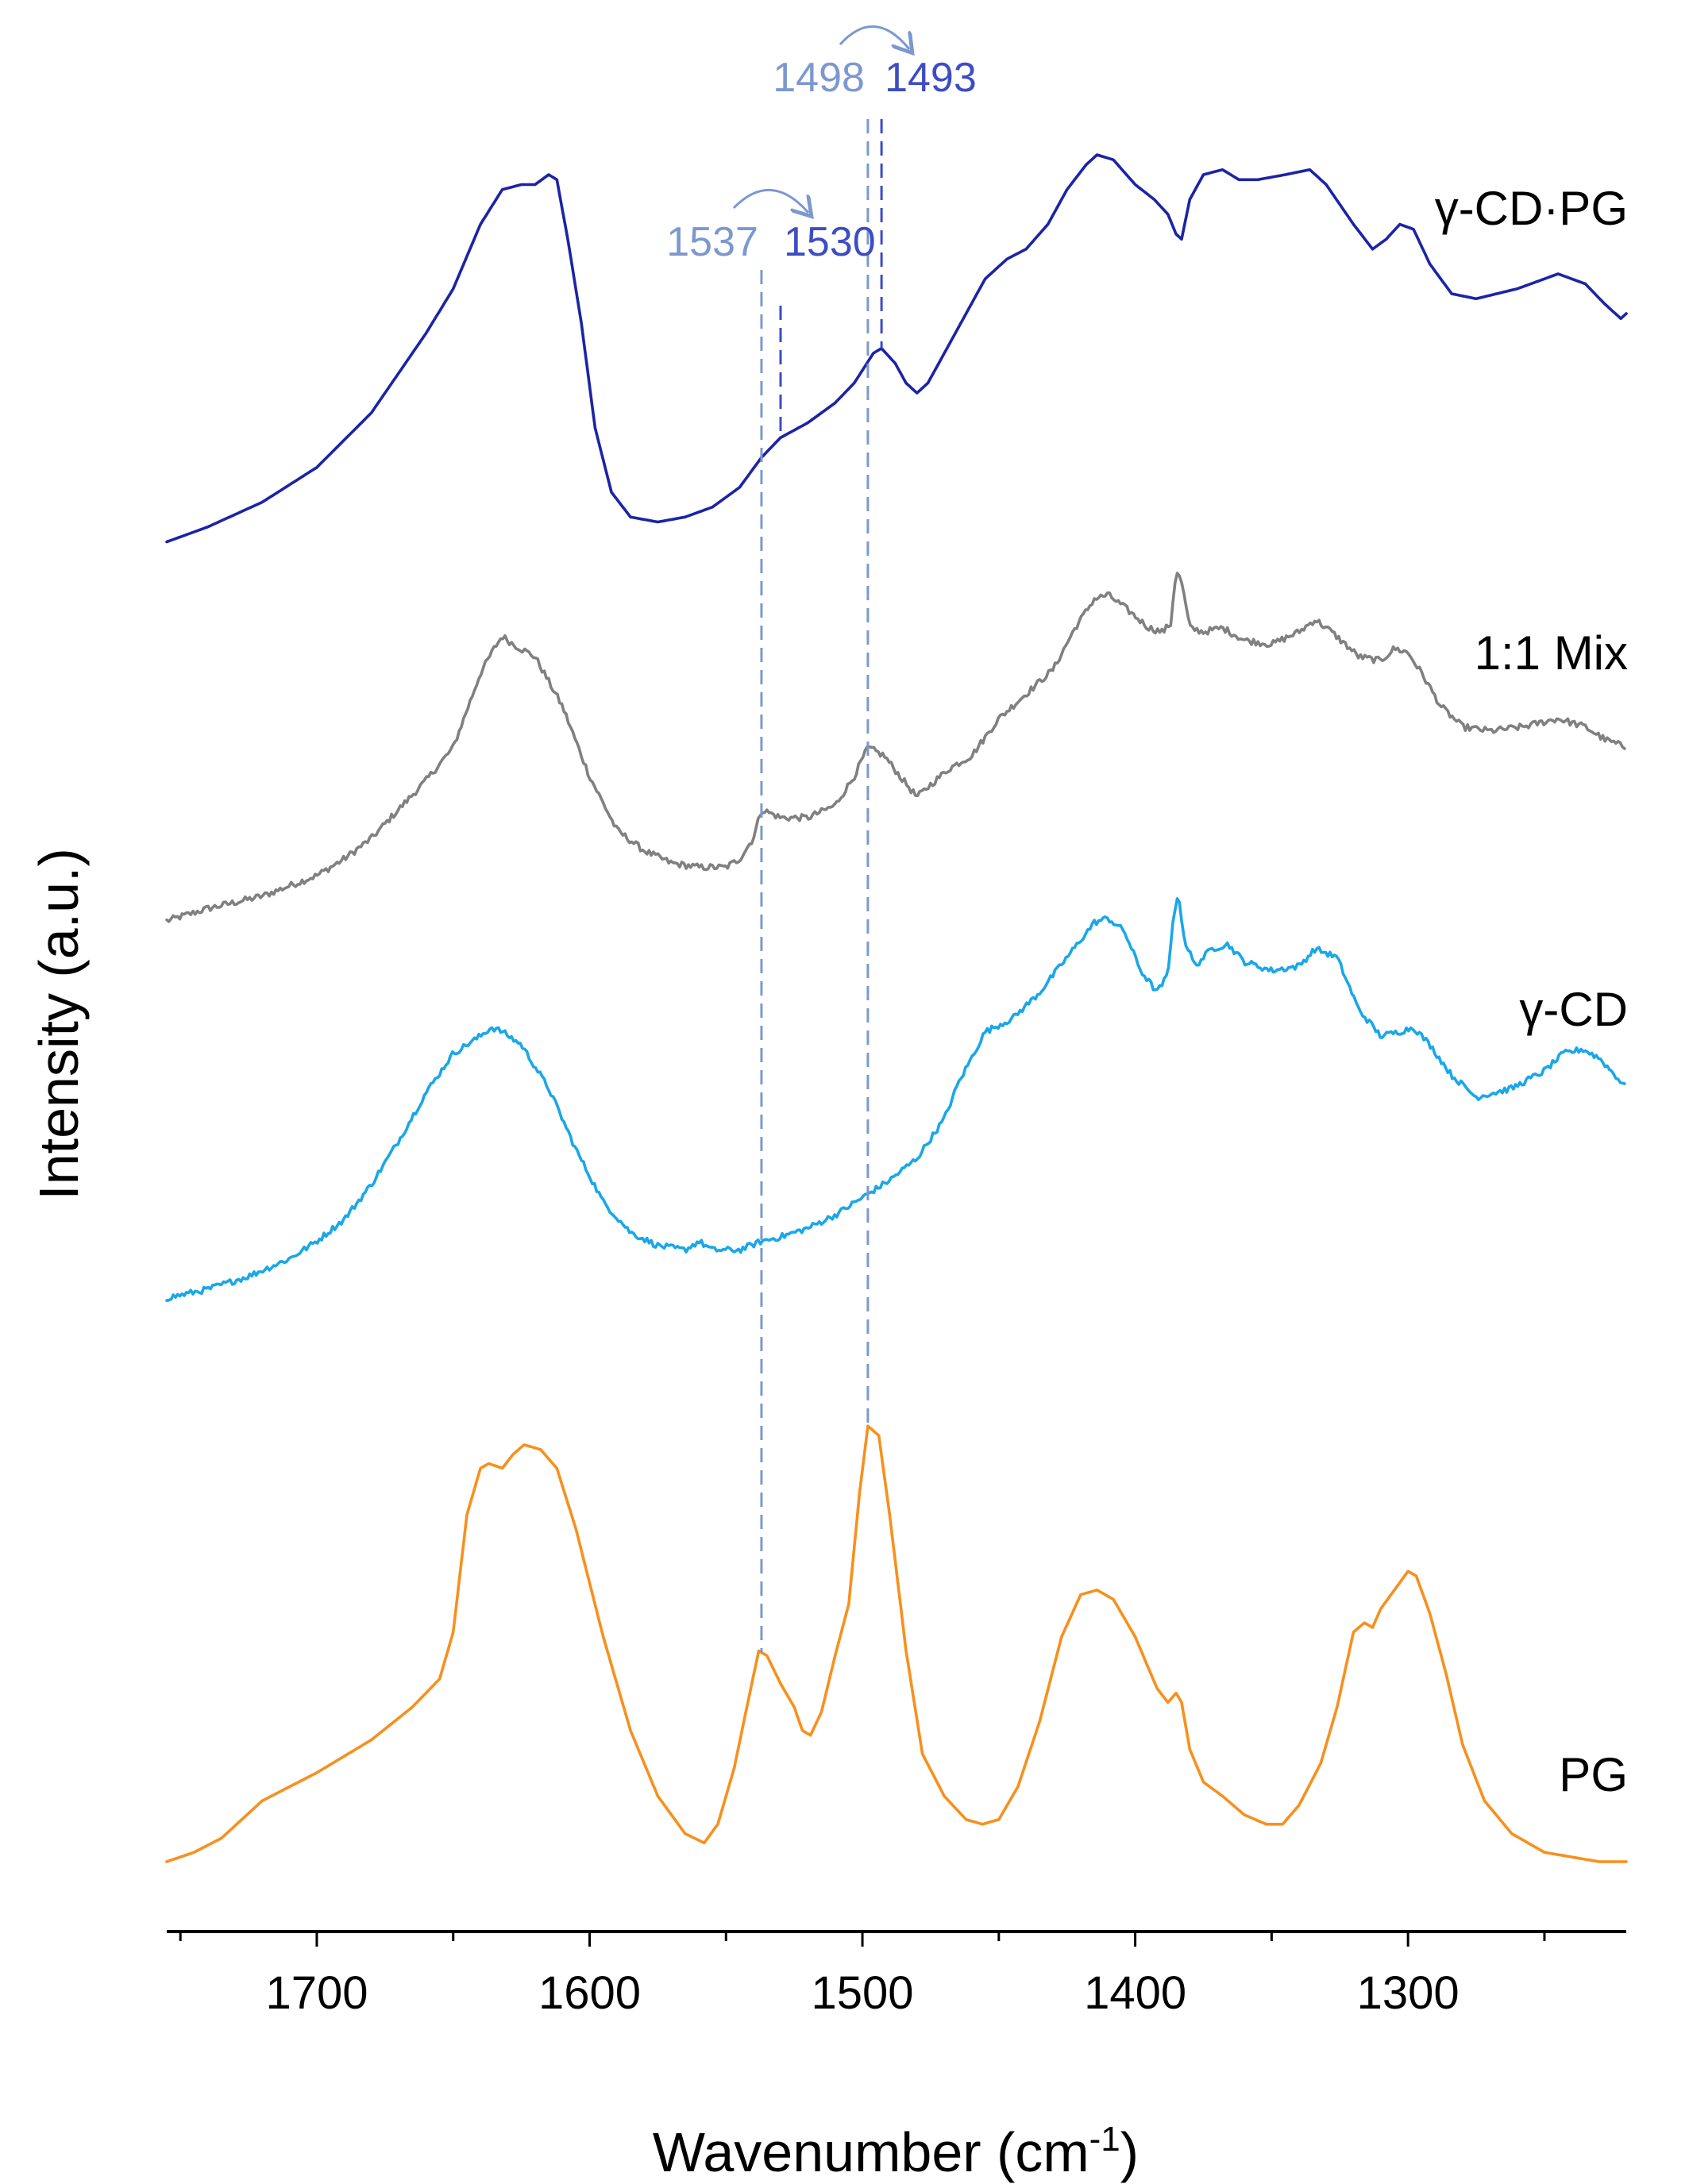 The width and height of the screenshot is (1689, 2184). What do you see at coordinates (59, 1024) in the screenshot?
I see `y-axis-title: Intensity (a.u.)` at bounding box center [59, 1024].